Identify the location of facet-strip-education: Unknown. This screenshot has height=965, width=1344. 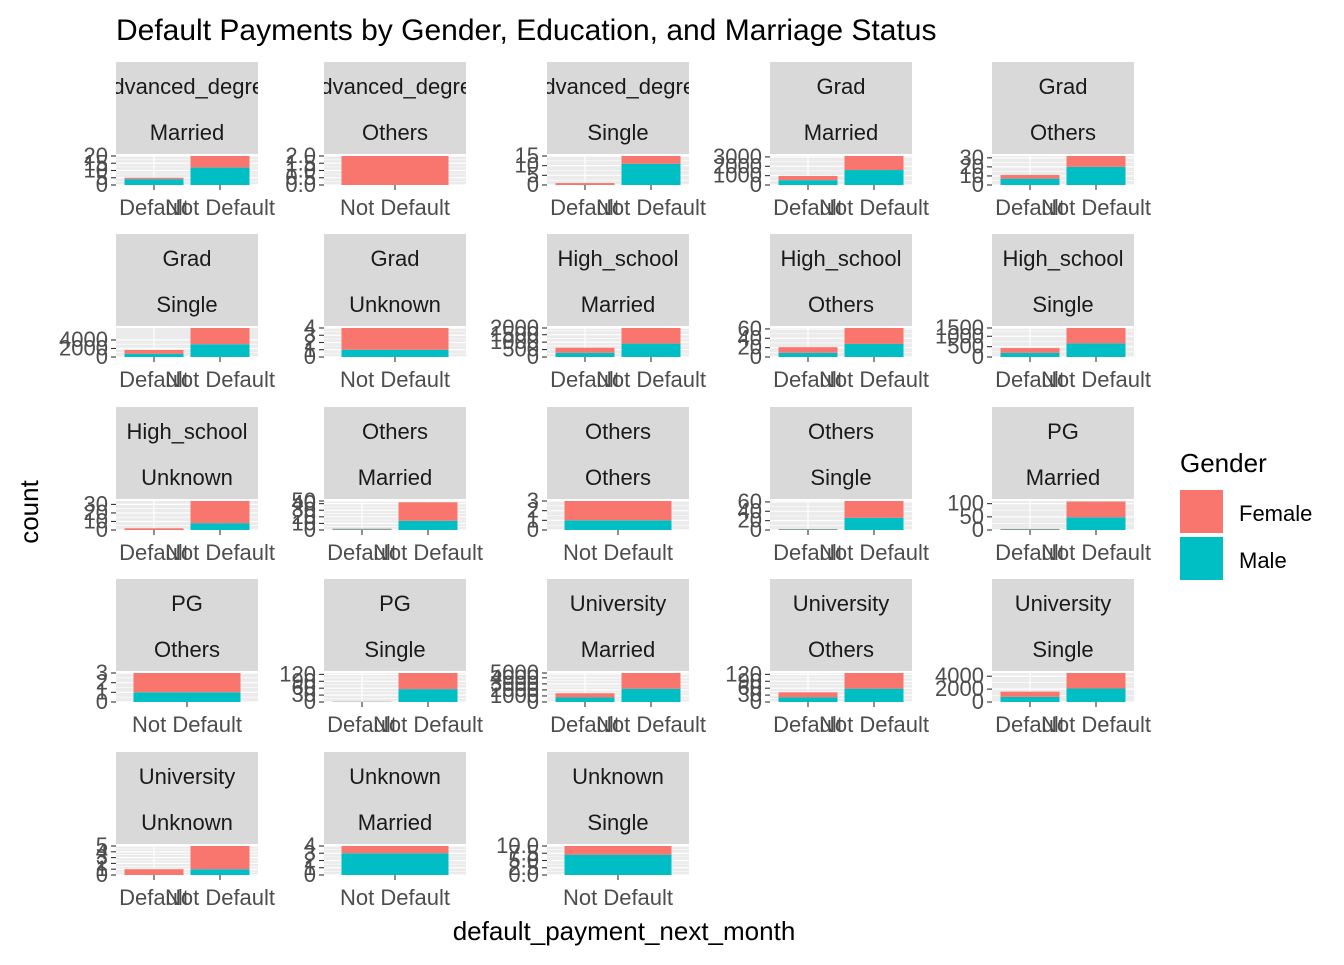
(395, 776).